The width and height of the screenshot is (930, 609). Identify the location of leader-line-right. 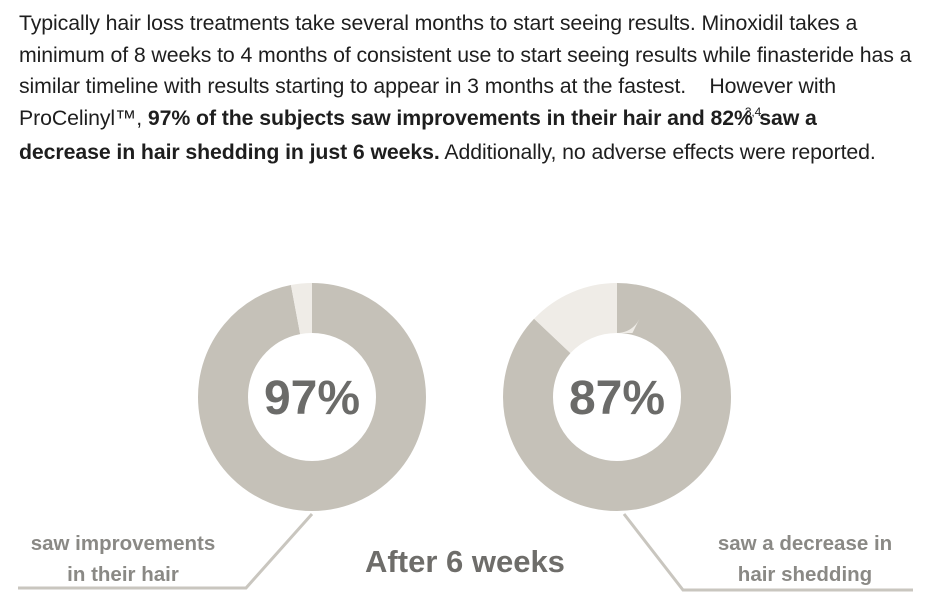
(767, 552).